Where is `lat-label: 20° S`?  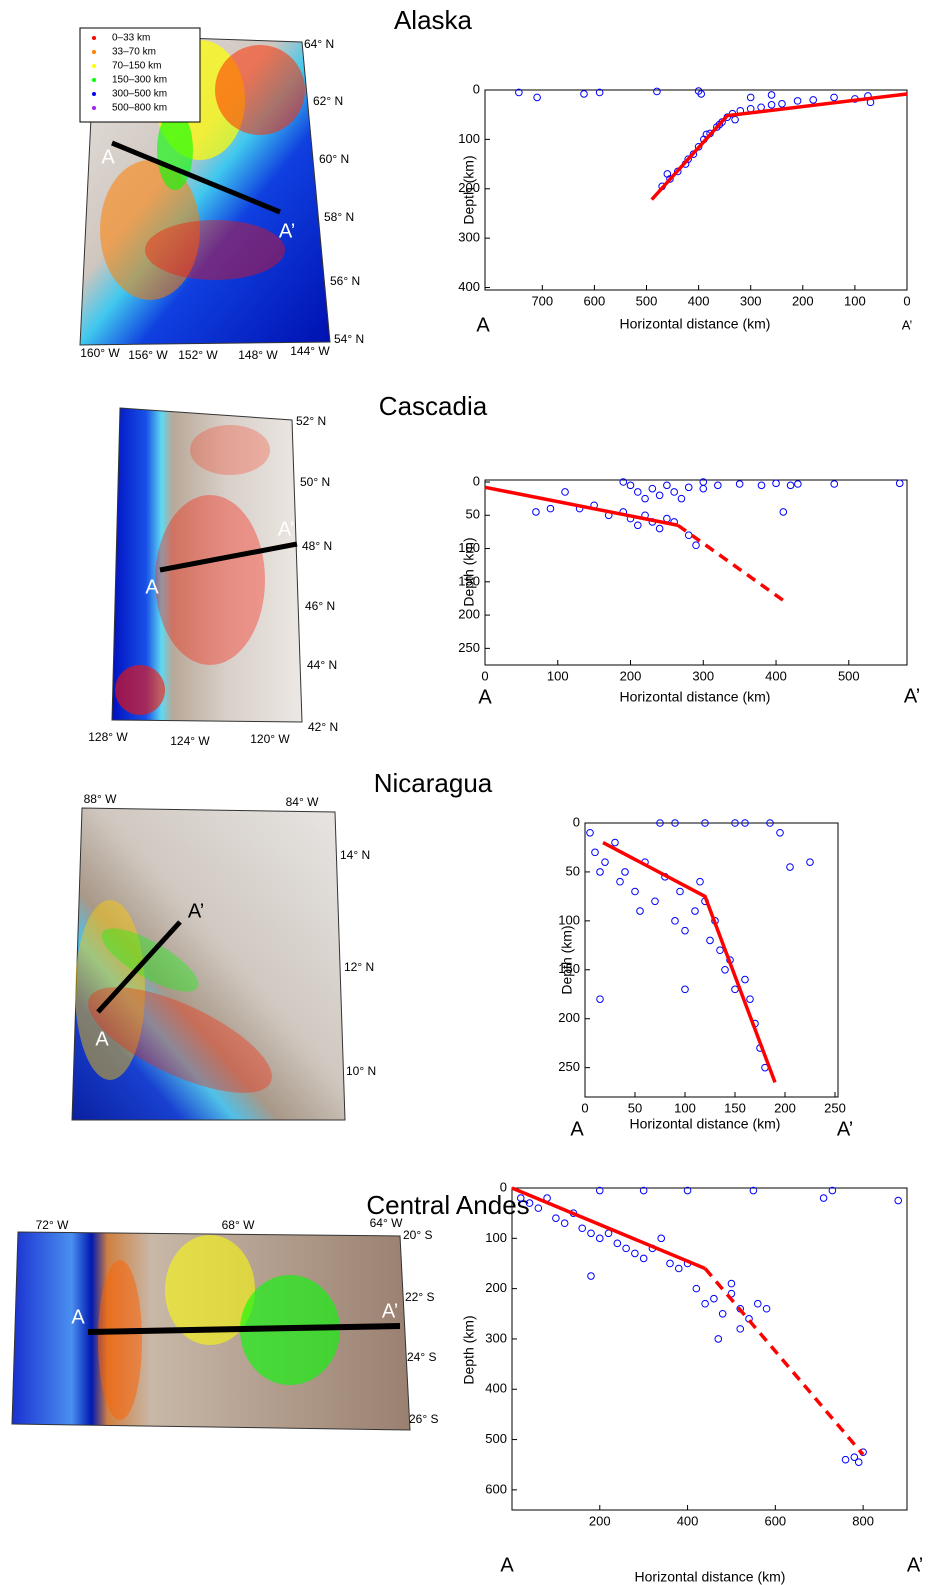
lat-label: 20° S is located at coordinates (417, 1235).